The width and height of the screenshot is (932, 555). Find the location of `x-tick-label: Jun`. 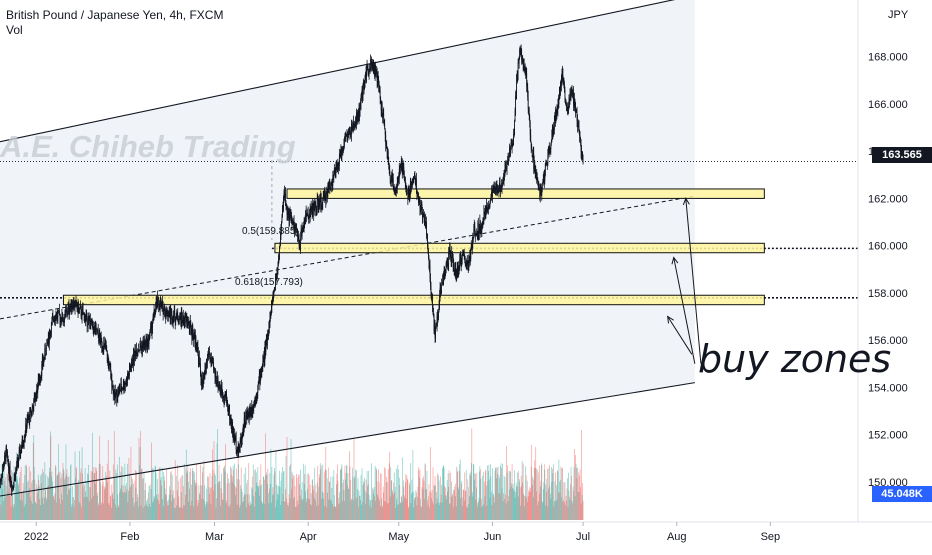

x-tick-label: Jun is located at coordinates (493, 537).